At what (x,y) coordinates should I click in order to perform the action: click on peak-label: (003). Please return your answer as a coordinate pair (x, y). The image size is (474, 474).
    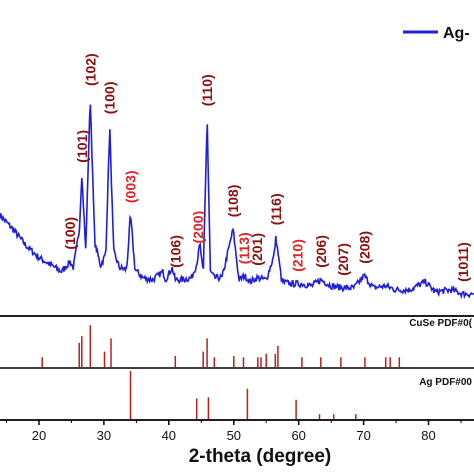
    Looking at the image, I should click on (131, 186).